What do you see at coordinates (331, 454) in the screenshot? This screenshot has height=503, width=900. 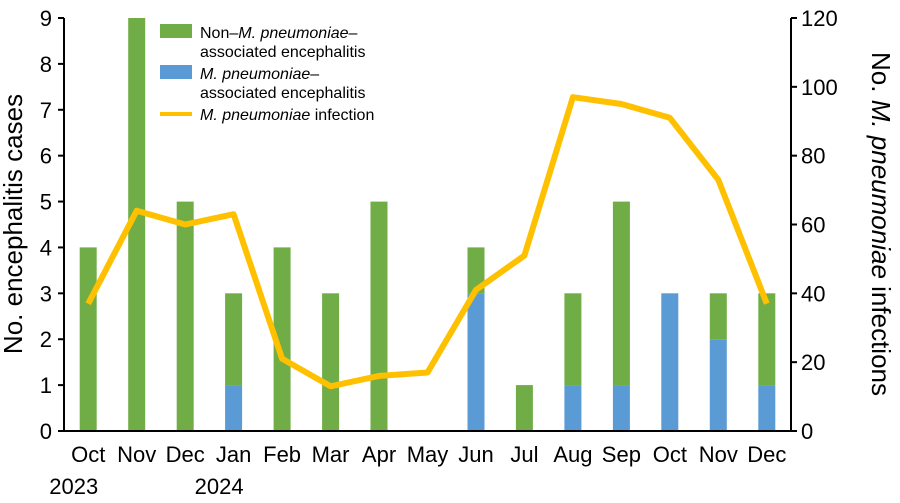 I see `x-tick-label: Mar` at bounding box center [331, 454].